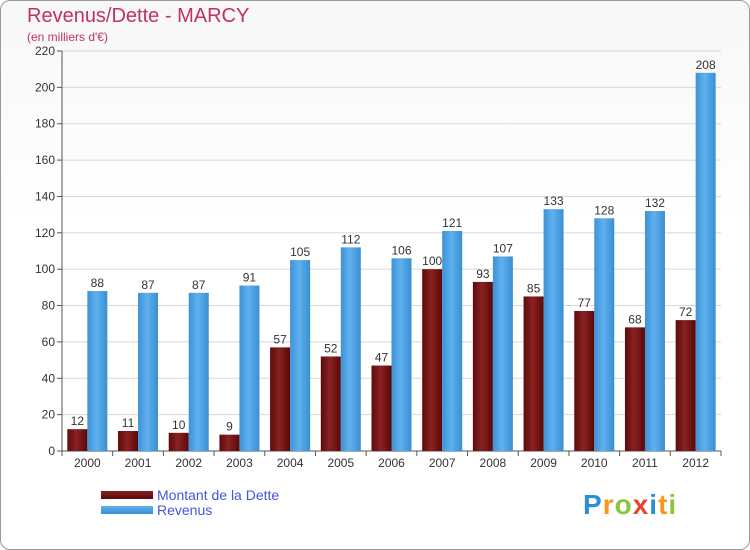 This screenshot has height=550, width=750. What do you see at coordinates (300, 252) in the screenshot?
I see `data-label-revenus: 105` at bounding box center [300, 252].